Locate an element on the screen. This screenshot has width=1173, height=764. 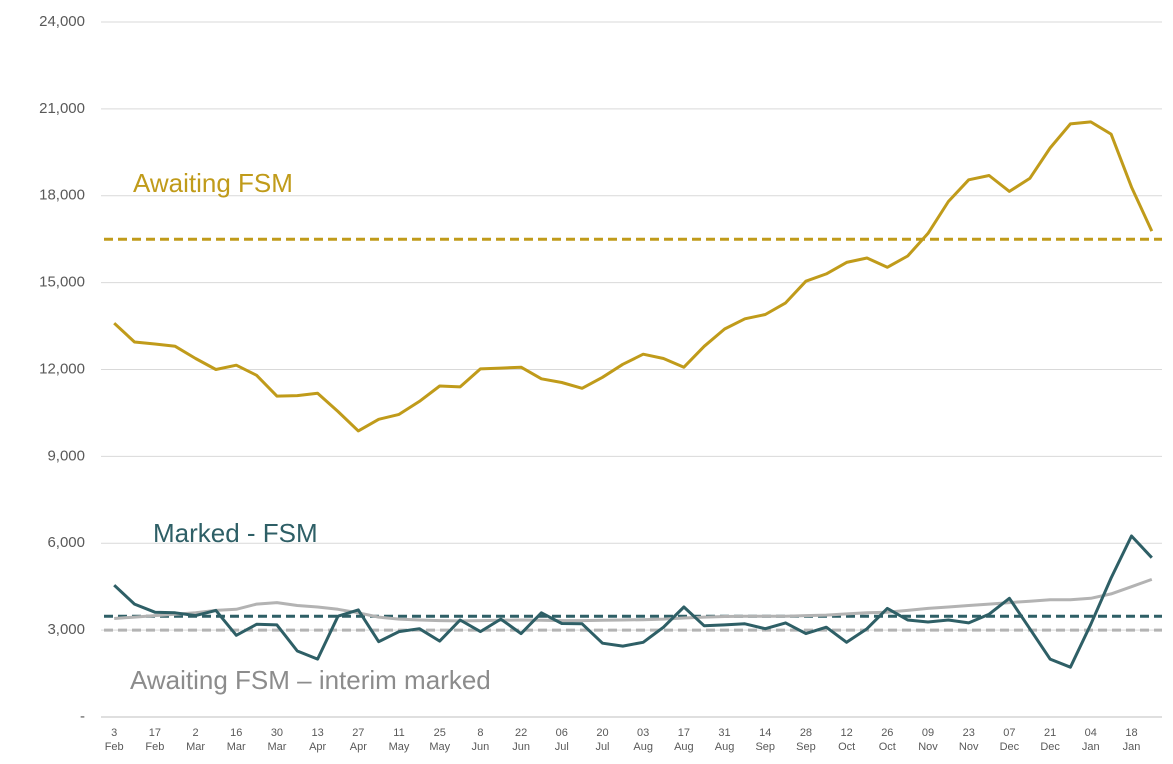
x-tick-label: 23 Nov is located at coordinates (969, 740).